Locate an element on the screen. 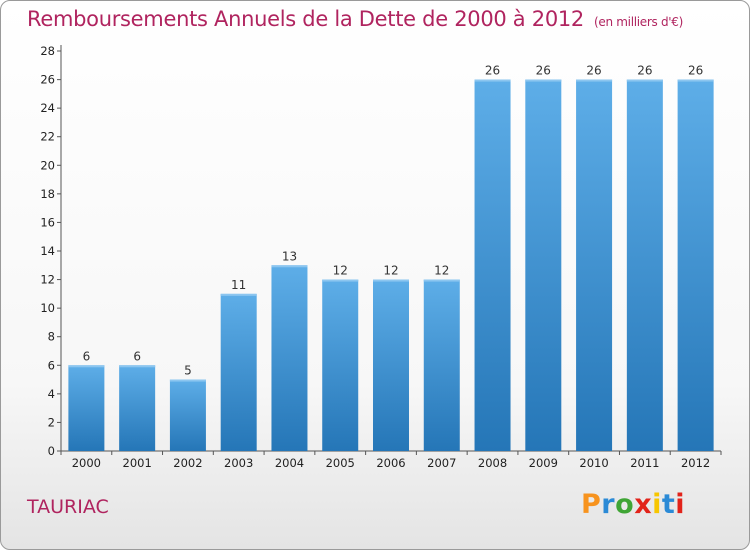 The width and height of the screenshot is (750, 550). proxiti-logo: Proxiti is located at coordinates (633, 504).